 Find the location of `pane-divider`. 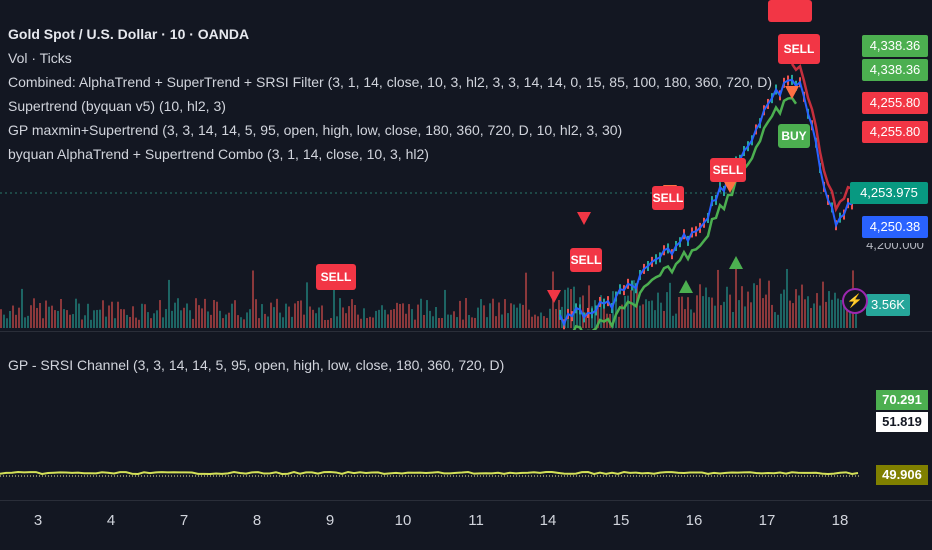

pane-divider is located at coordinates (466, 331).